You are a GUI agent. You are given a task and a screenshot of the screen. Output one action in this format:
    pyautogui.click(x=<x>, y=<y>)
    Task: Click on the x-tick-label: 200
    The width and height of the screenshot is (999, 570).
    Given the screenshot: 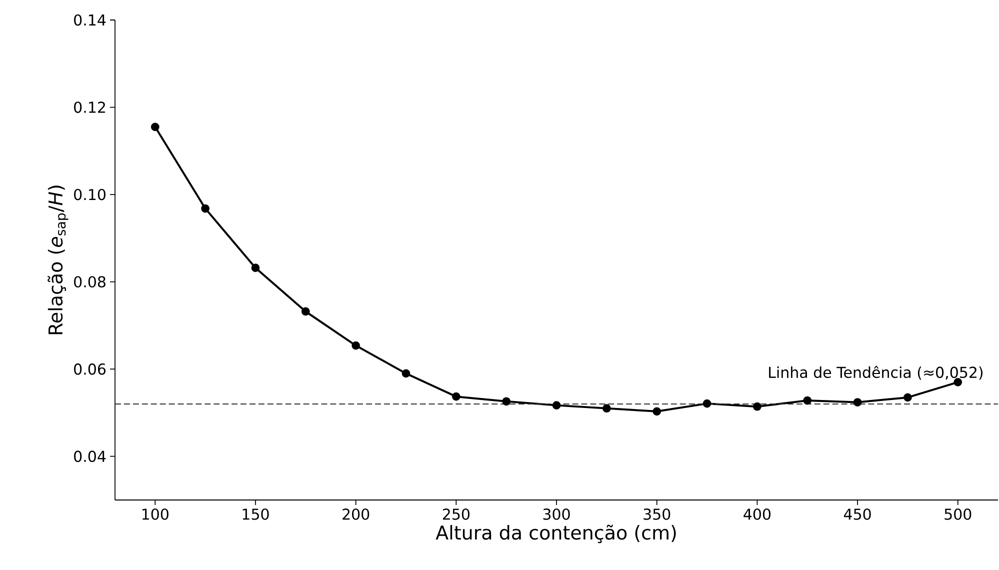 What is the action you would take?
    pyautogui.click(x=356, y=514)
    